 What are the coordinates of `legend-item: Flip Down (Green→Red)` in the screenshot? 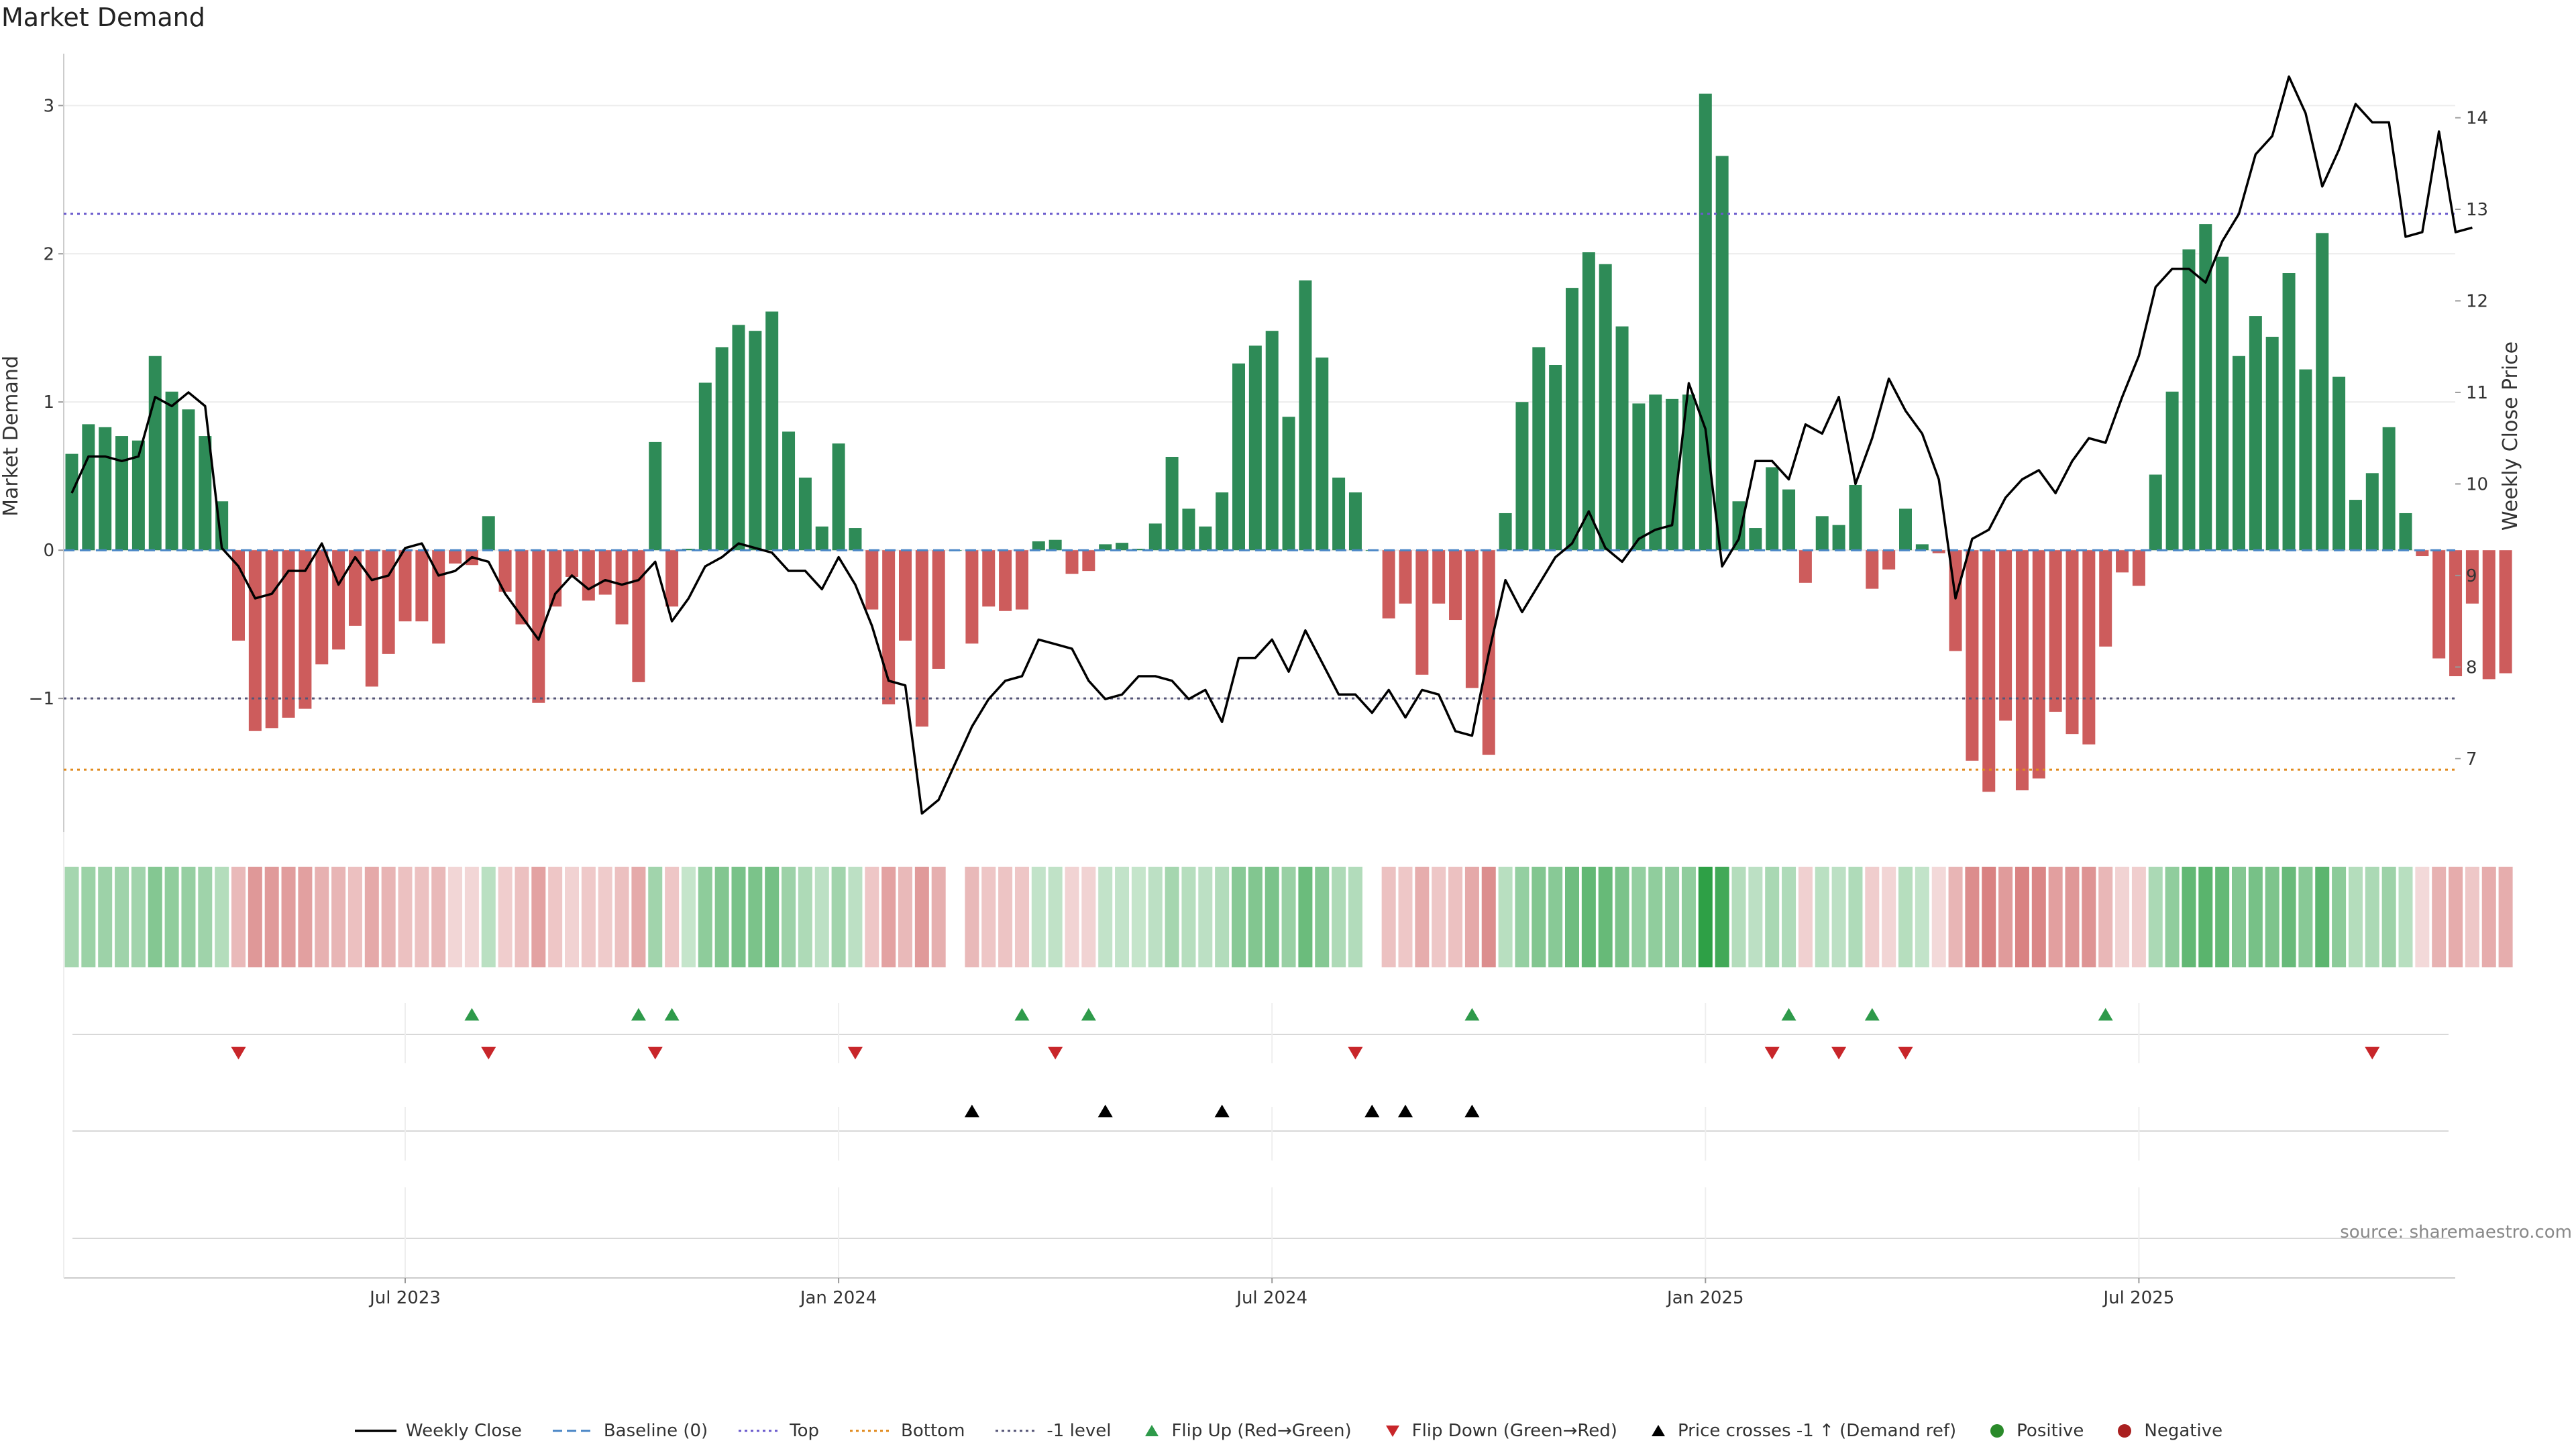 It's located at (1499, 1431).